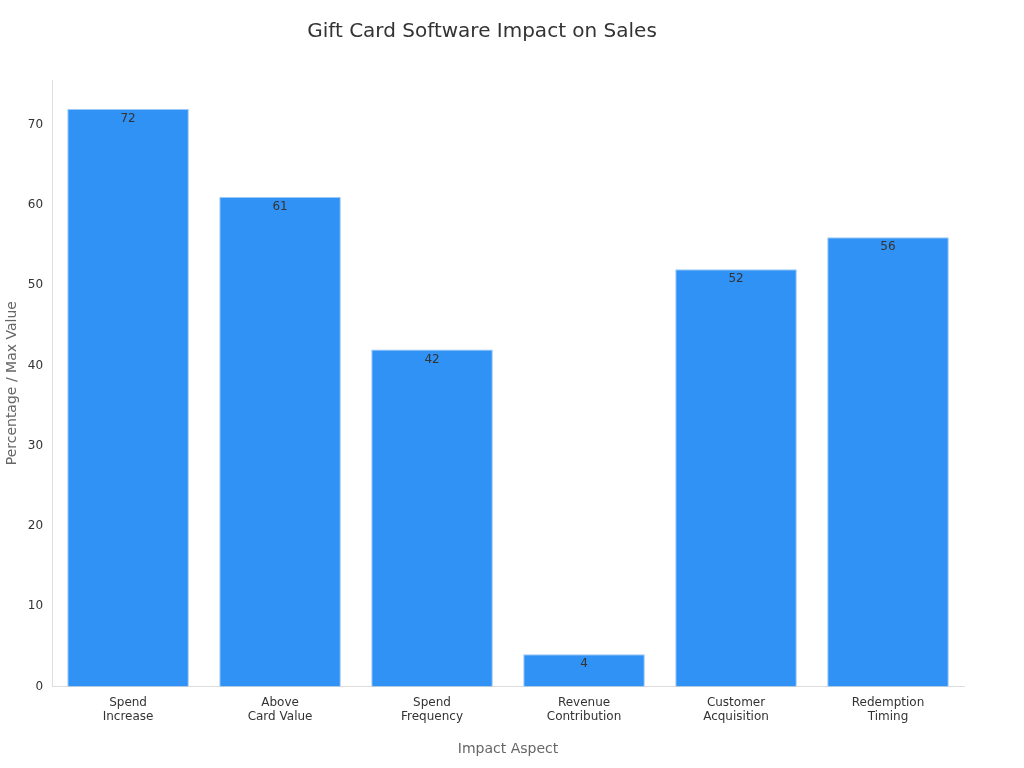 The height and width of the screenshot is (768, 1024). Describe the element at coordinates (35, 525) in the screenshot. I see `y-tick-label: 20` at that location.